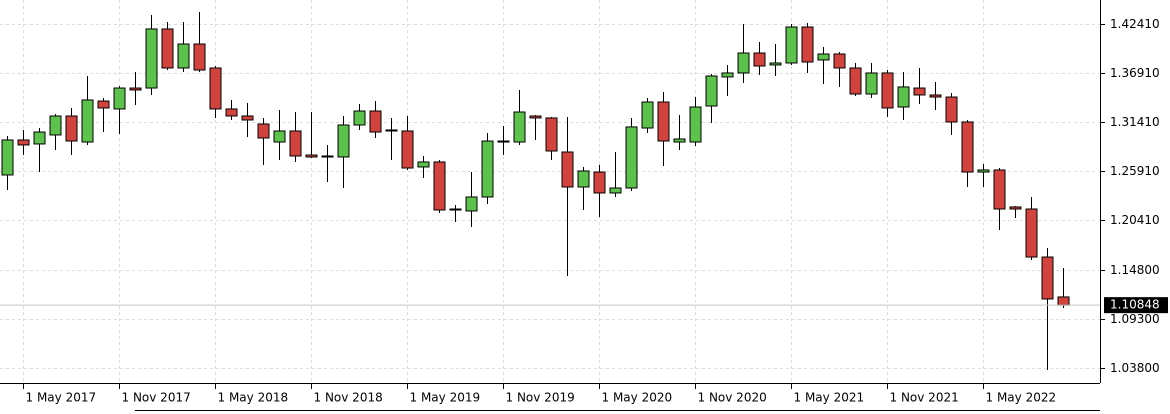  I want to click on y-tick-label: 1.09300, so click(1135, 319).